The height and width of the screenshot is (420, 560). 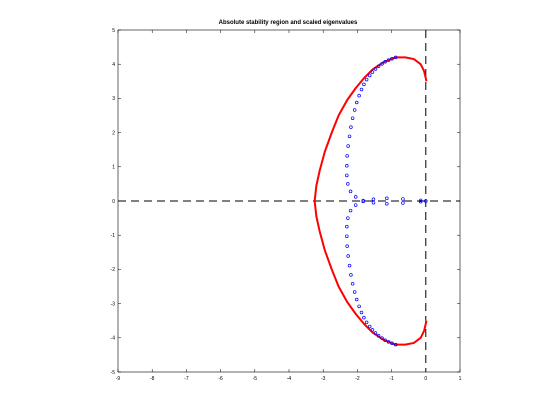 What do you see at coordinates (113, 270) in the screenshot?
I see `y-tick-label: -2` at bounding box center [113, 270].